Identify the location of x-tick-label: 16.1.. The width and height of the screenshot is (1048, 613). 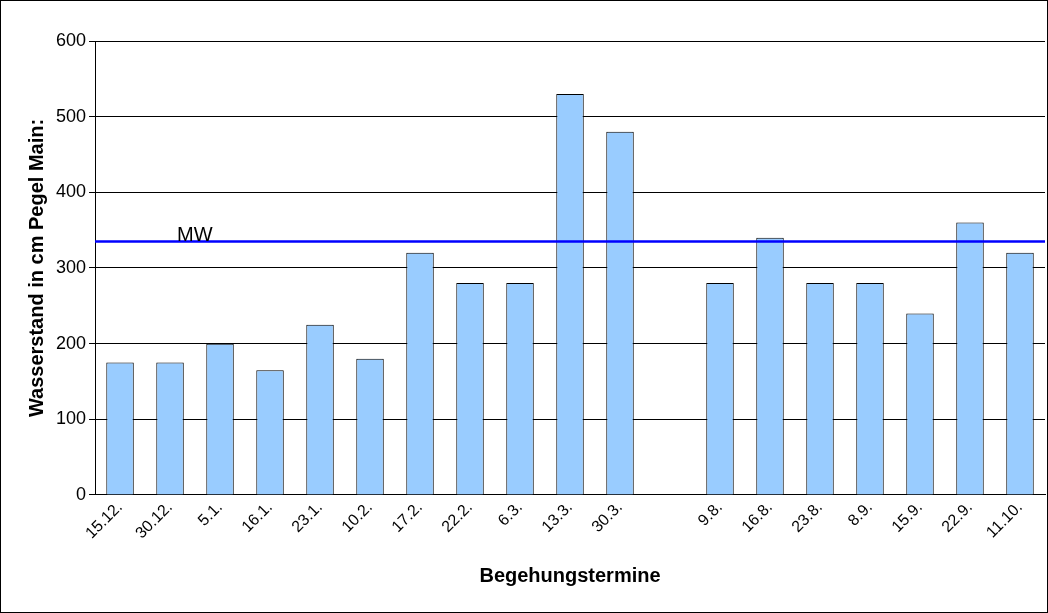
(257, 516).